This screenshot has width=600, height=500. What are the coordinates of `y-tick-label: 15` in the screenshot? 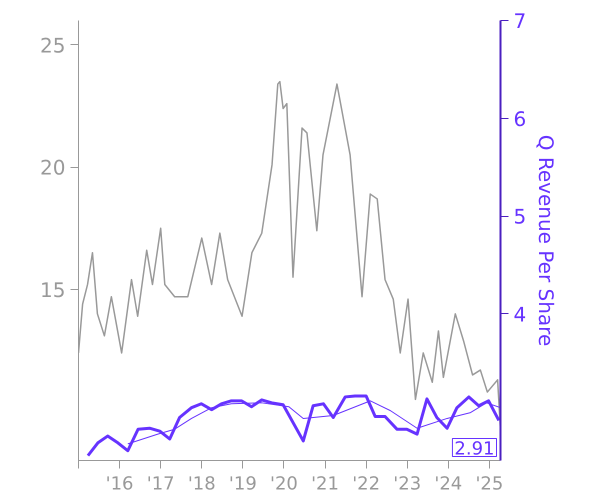 It's located at (53, 290).